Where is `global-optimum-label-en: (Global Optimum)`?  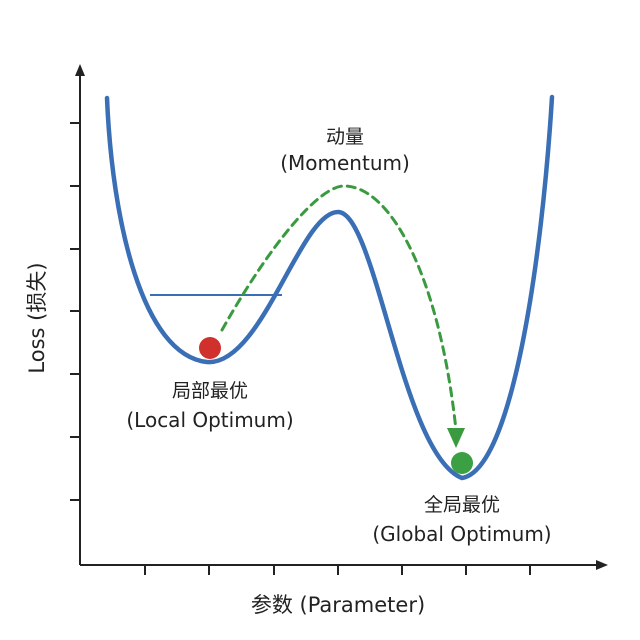 global-optimum-label-en: (Global Optimum) is located at coordinates (461, 534).